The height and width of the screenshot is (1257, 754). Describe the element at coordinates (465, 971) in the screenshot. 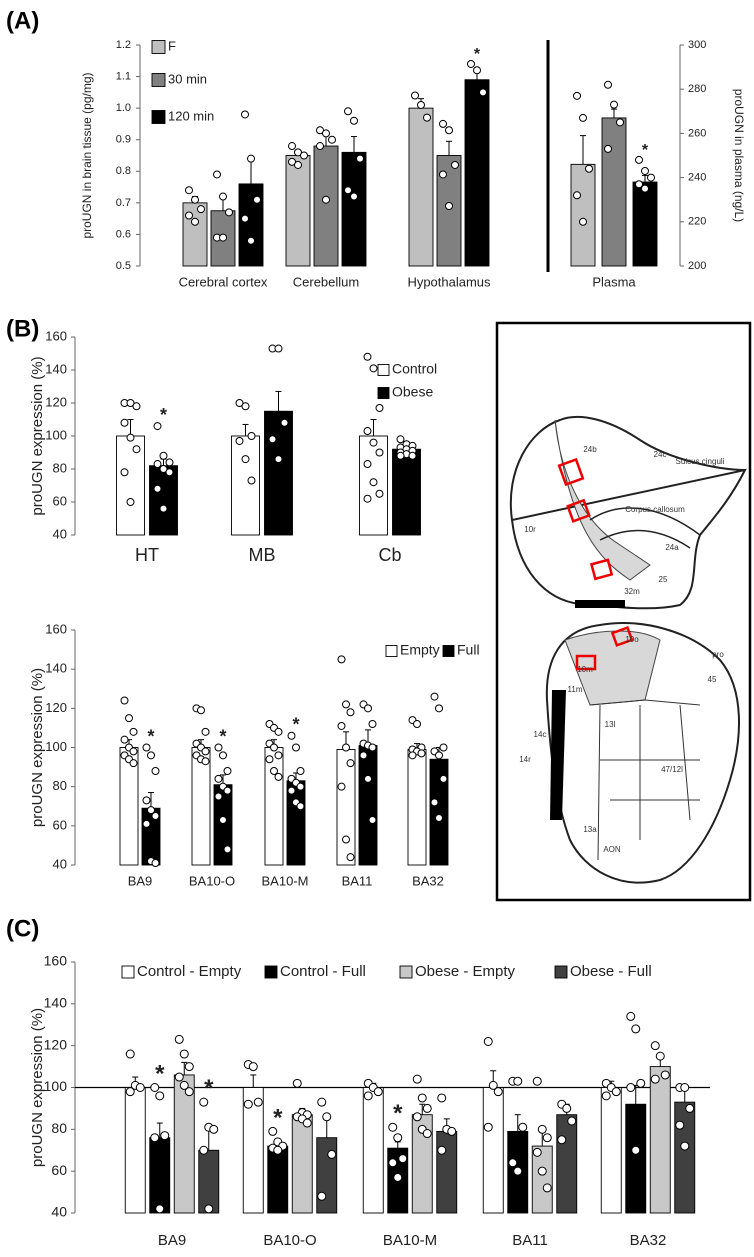

I see `legend-label: Obese - Empty` at that location.